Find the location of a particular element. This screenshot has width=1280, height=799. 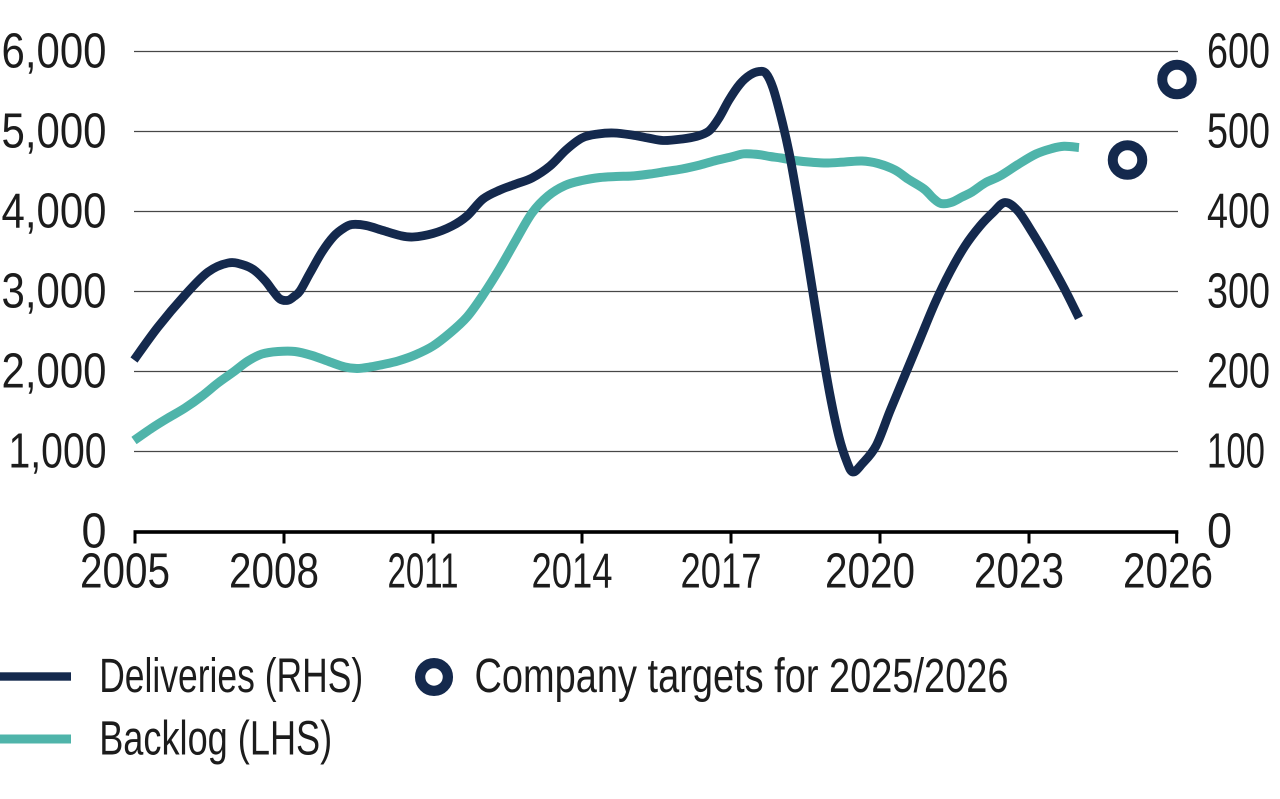

svg-text: 100 is located at coordinates (1236, 451).